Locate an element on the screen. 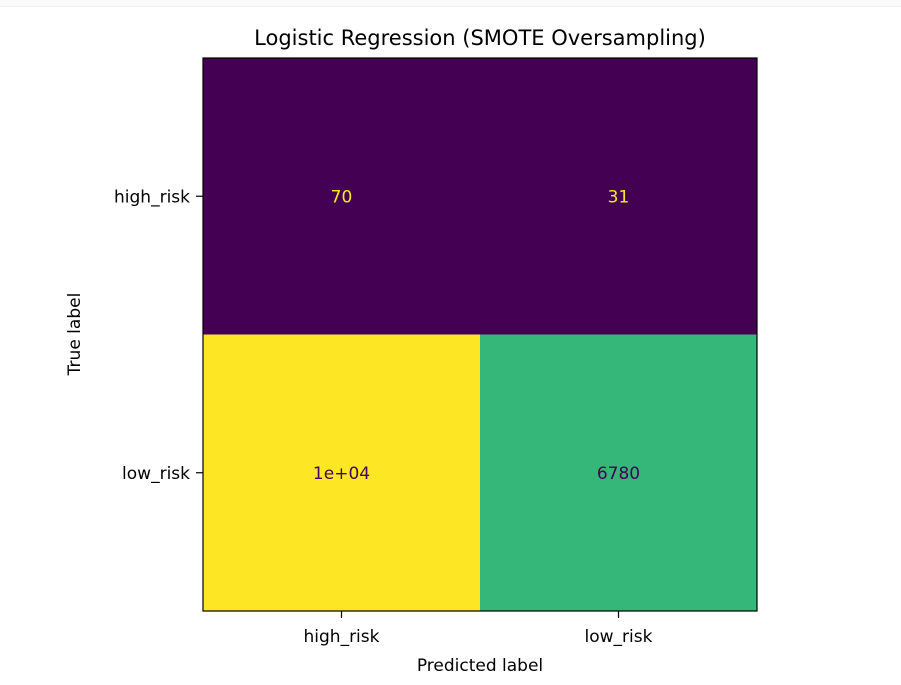  x-axis-ticks: high_risk low_risk is located at coordinates (478, 629).